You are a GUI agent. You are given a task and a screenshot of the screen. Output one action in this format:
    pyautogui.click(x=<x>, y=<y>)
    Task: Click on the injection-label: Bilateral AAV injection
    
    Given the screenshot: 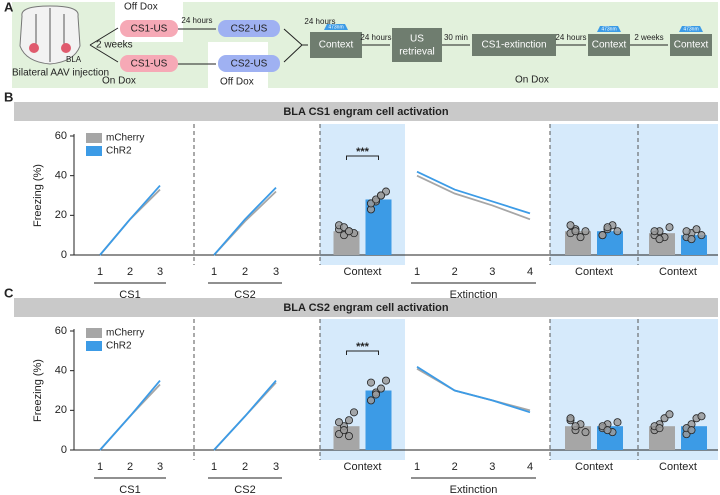 What is the action you would take?
    pyautogui.click(x=60, y=73)
    